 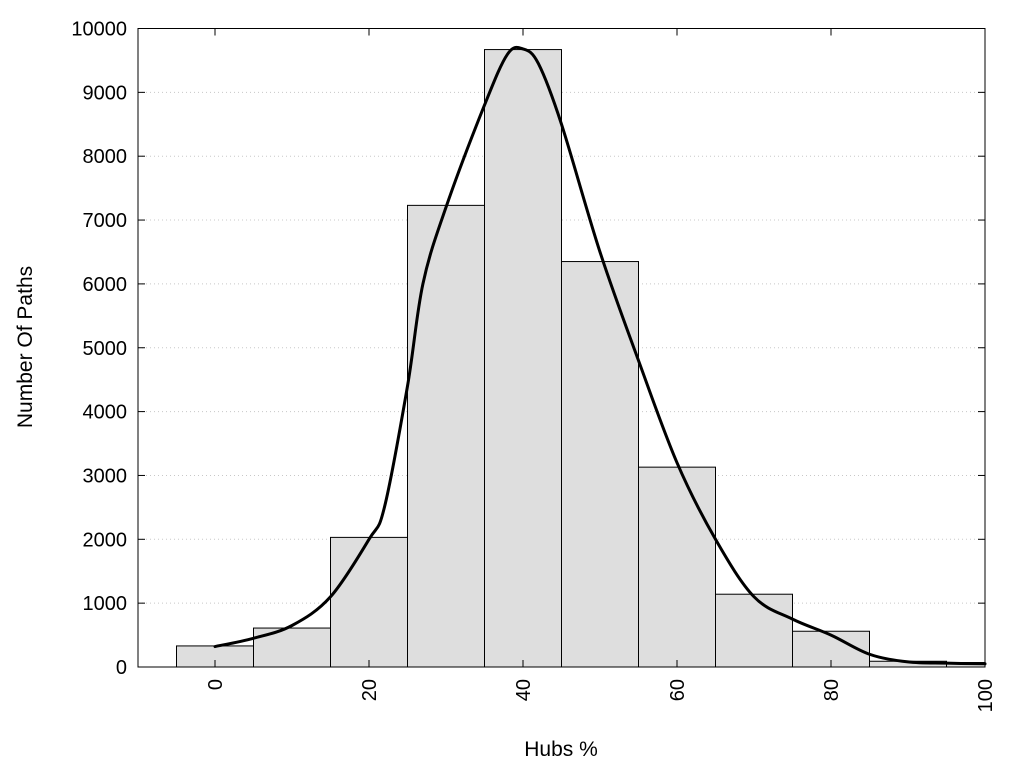 I want to click on x-tick-label: 0, so click(x=216, y=684).